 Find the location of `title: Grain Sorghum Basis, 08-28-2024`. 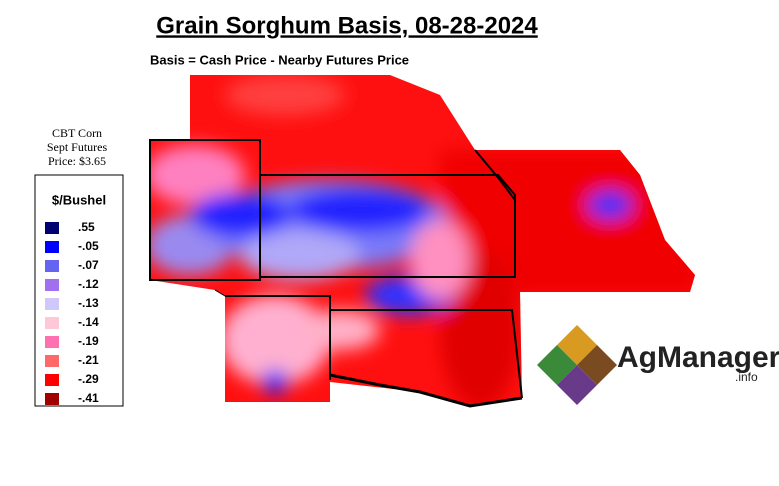

title: Grain Sorghum Basis, 08-28-2024 is located at coordinates (347, 25).